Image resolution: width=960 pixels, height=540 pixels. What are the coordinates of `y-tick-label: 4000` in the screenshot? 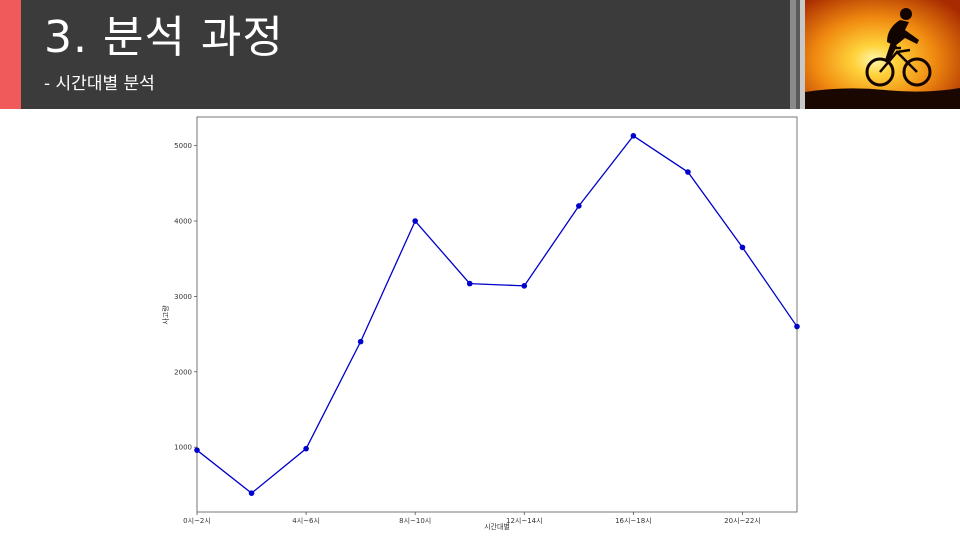 It's located at (183, 222).